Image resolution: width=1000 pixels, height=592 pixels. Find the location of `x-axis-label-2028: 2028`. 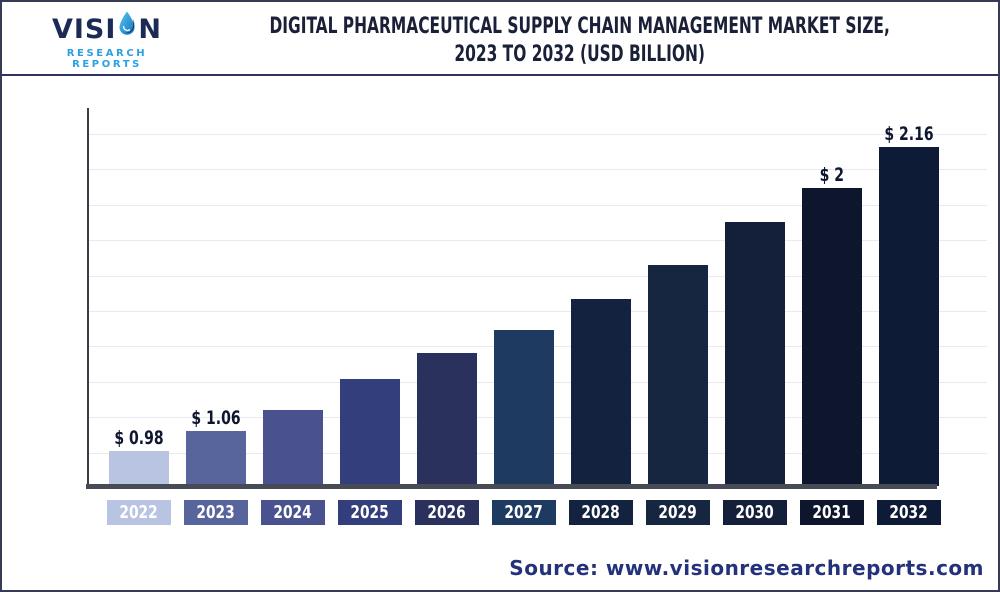

x-axis-label-2028: 2028 is located at coordinates (601, 512).